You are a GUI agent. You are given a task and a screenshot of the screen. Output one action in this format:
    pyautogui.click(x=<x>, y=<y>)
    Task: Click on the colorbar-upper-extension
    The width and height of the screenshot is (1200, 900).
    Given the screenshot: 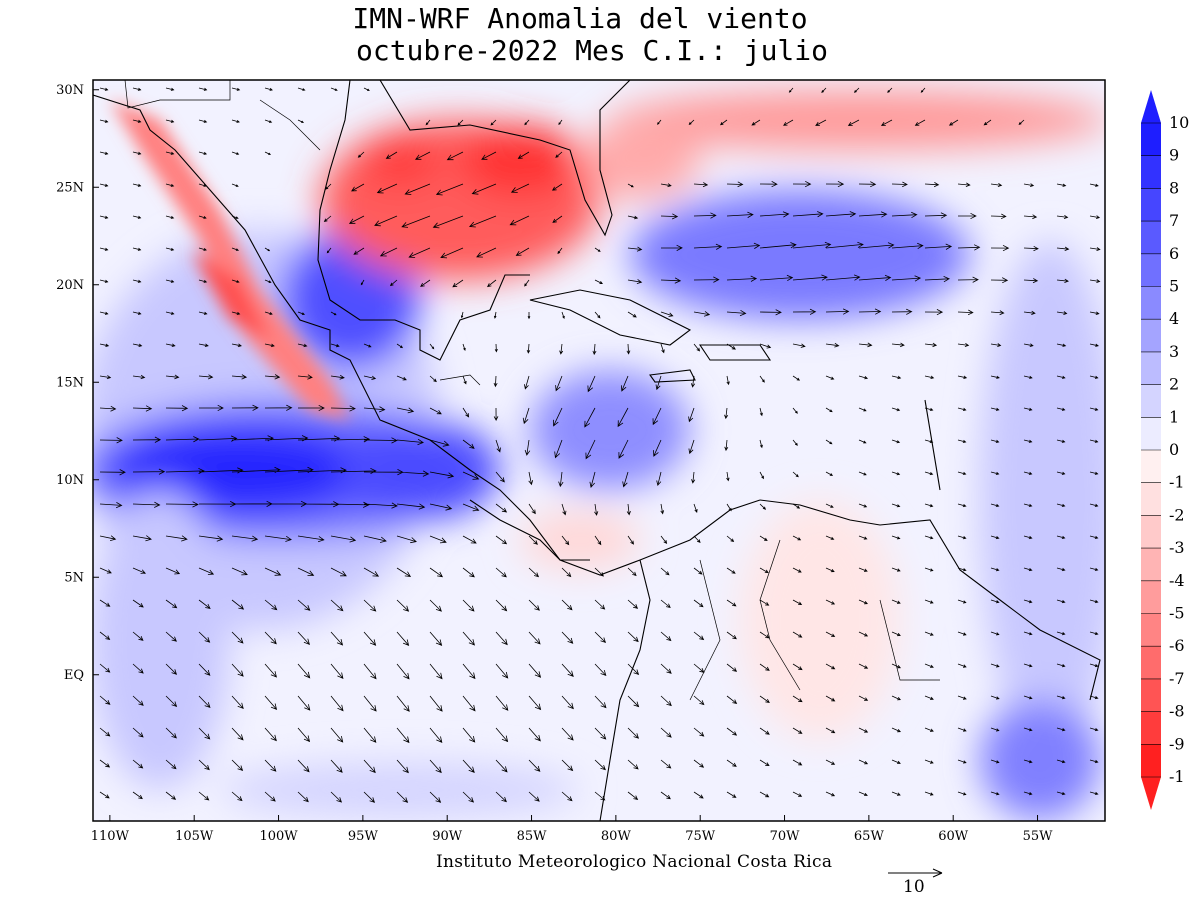 What is the action you would take?
    pyautogui.click(x=1151, y=106)
    